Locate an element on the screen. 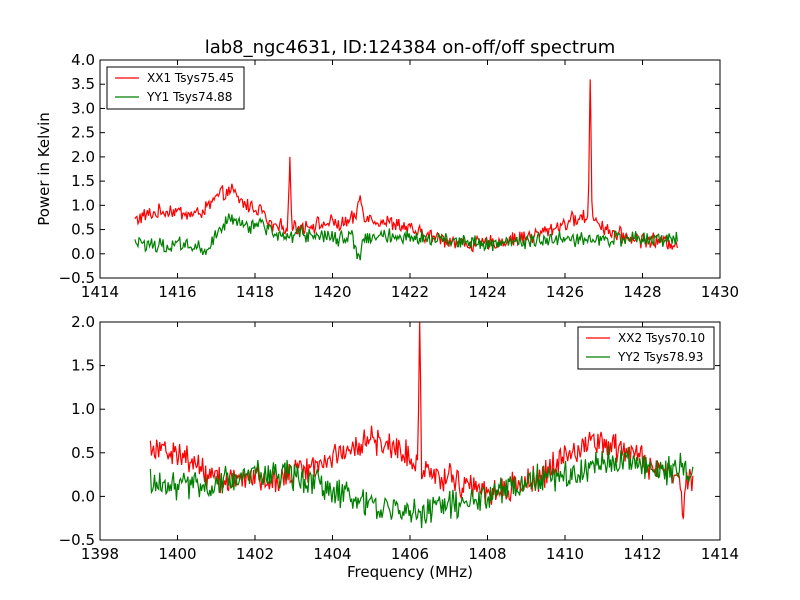 The width and height of the screenshot is (800, 600). x-tick-label: 1422 is located at coordinates (410, 292).